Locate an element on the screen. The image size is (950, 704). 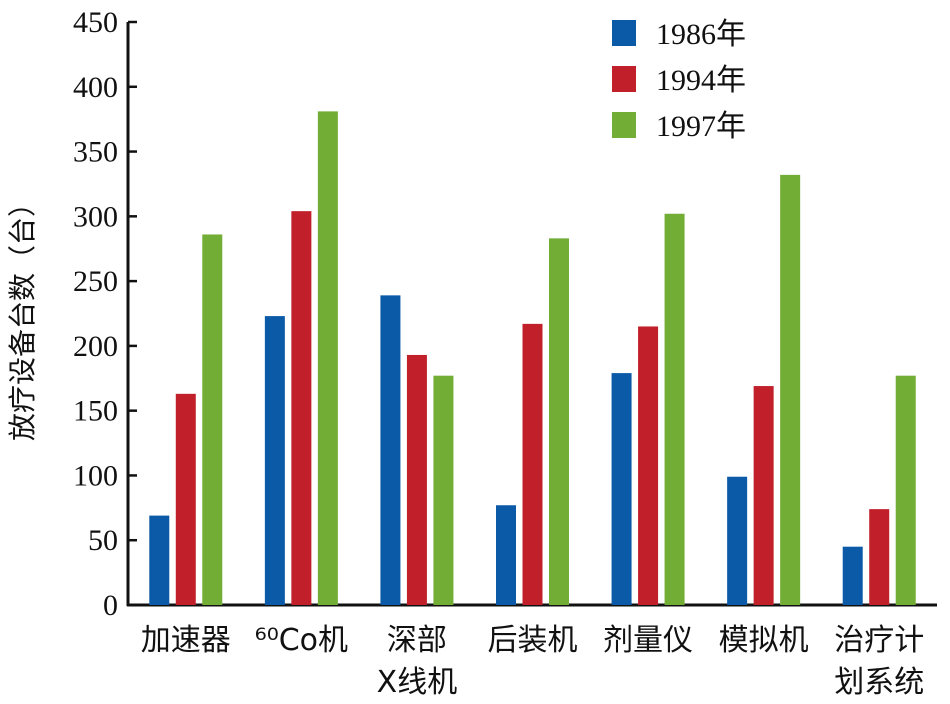
legend-label: 1994年 is located at coordinates (701, 80).